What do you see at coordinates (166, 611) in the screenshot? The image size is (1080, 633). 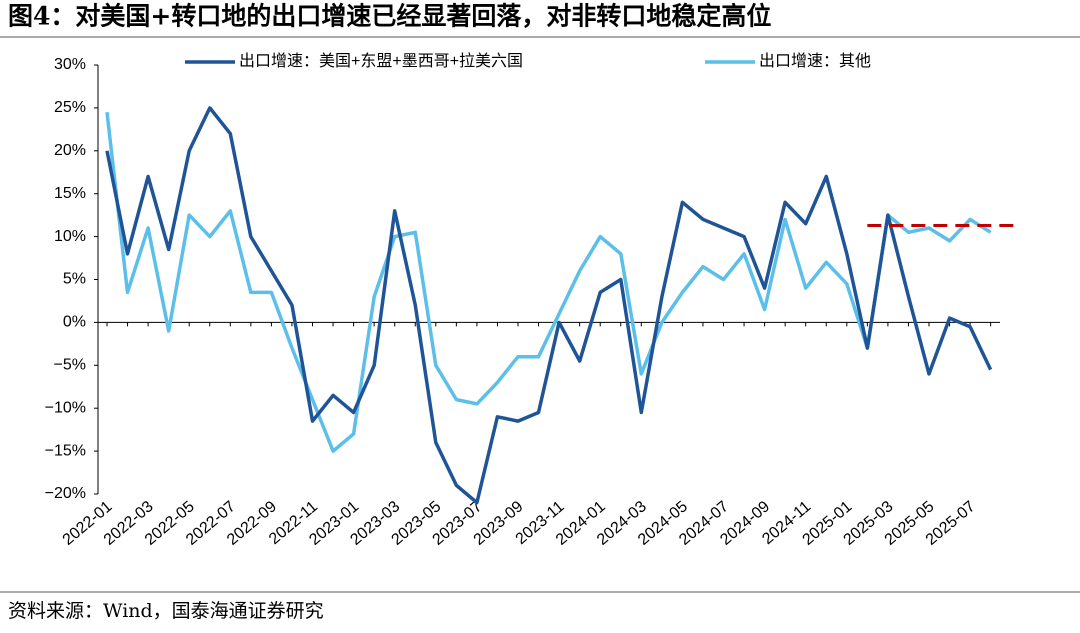 I see `source-note: 资料来源：Wind，国泰海通证券研究` at bounding box center [166, 611].